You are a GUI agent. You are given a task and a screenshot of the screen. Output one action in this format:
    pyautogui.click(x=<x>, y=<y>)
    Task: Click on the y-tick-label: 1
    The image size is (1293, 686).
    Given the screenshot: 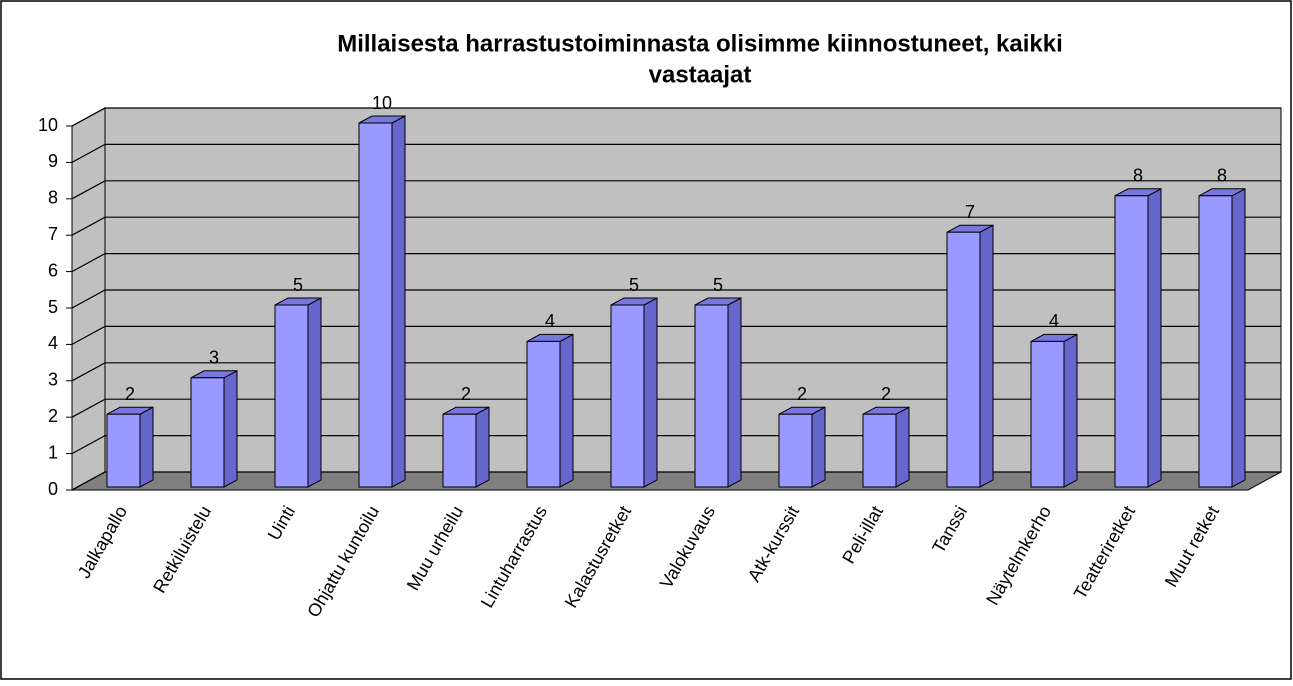 What is the action you would take?
    pyautogui.click(x=53, y=452)
    